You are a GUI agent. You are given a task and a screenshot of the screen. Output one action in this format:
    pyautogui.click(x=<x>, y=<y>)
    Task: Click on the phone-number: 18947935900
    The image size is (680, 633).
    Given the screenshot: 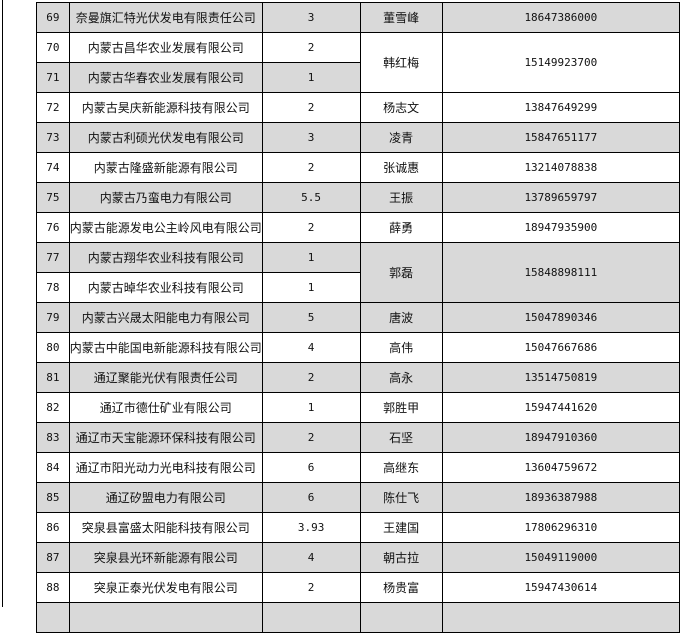 What is the action you would take?
    pyautogui.click(x=560, y=227)
    